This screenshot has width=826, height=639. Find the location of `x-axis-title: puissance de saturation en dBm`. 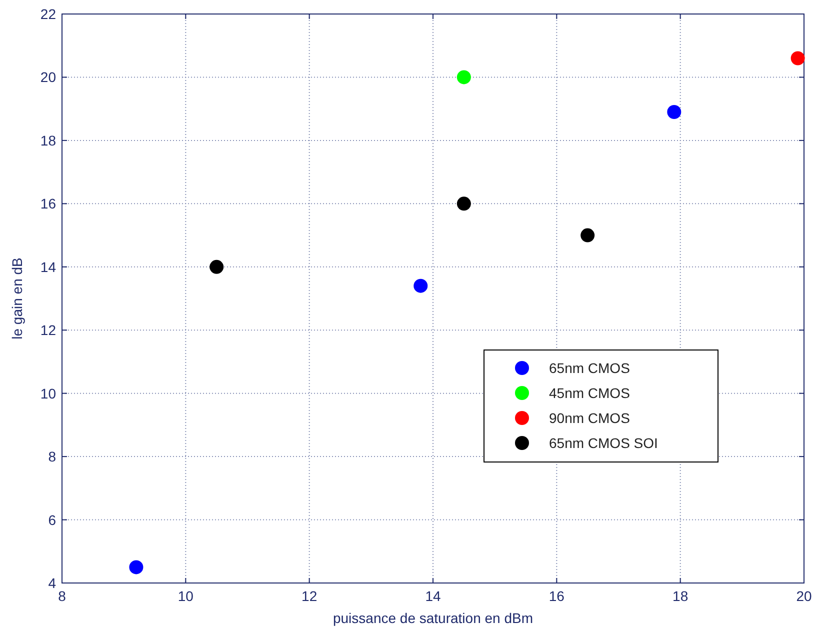

x-axis-title: puissance de saturation en dBm is located at coordinates (433, 618).